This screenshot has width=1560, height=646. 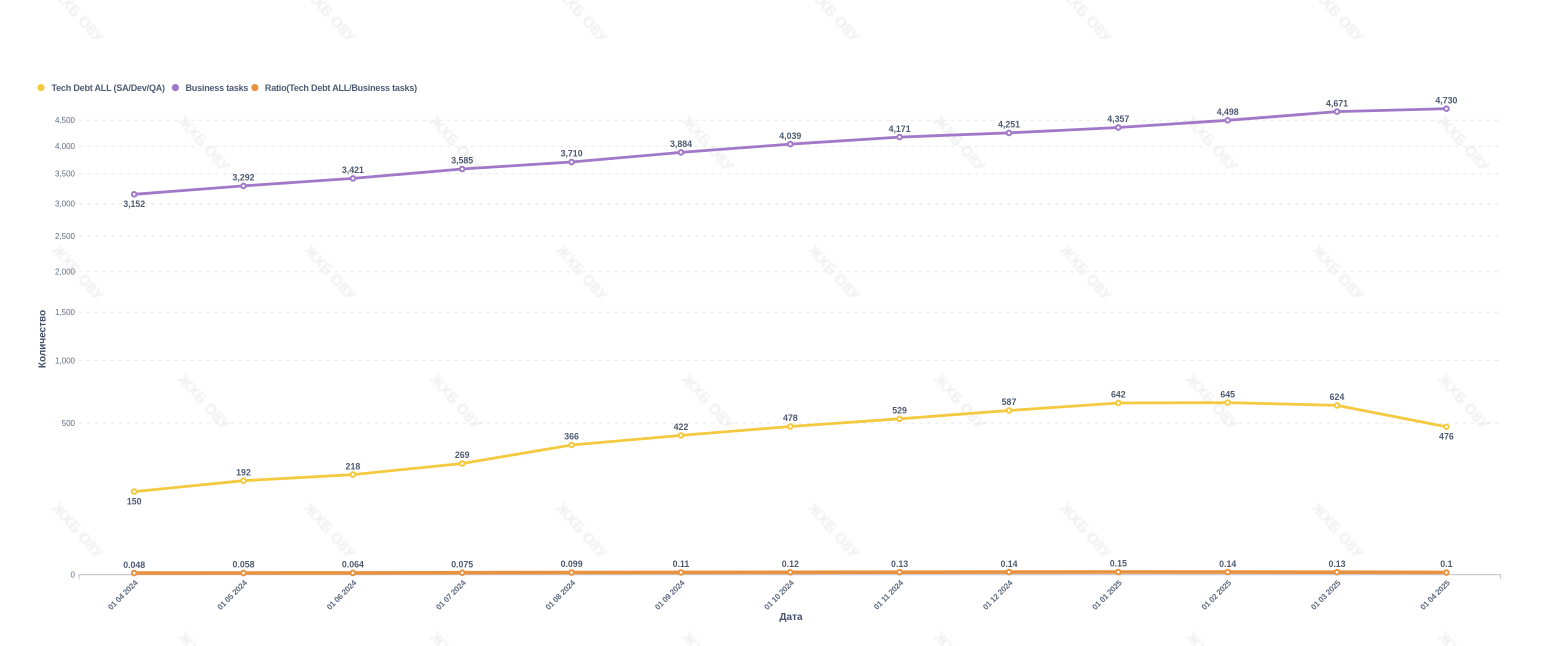 I want to click on svg-text: 0.11, so click(x=681, y=564).